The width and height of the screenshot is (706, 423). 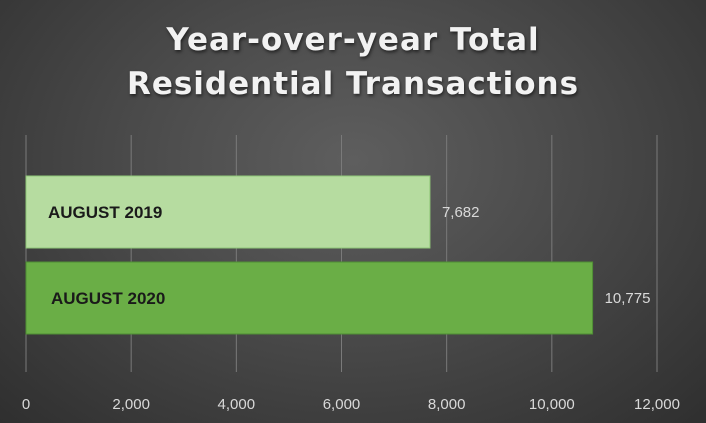 What do you see at coordinates (552, 404) in the screenshot?
I see `x-tick-label: 10,000` at bounding box center [552, 404].